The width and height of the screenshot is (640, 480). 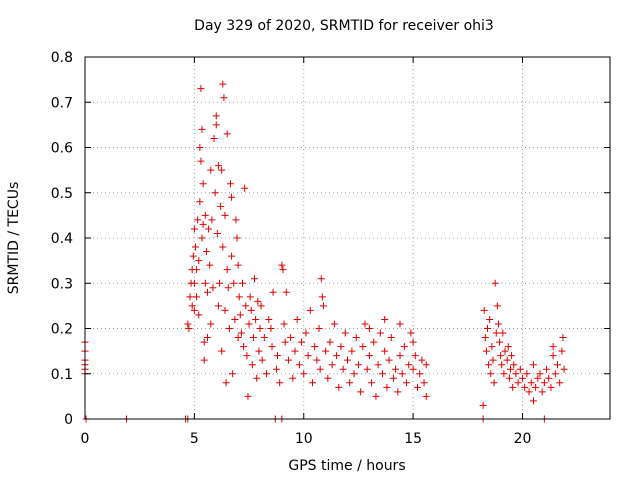 What do you see at coordinates (62, 194) in the screenshot?
I see `y-tick-label: 0.5` at bounding box center [62, 194].